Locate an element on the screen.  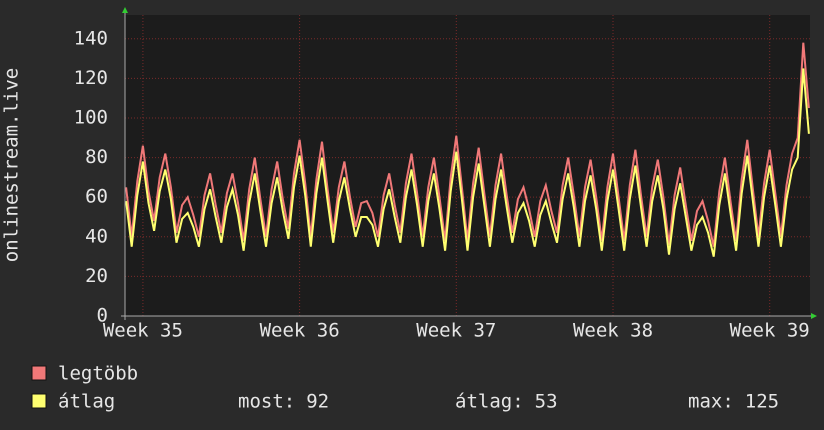
stat-value: 53 is located at coordinates (546, 402).